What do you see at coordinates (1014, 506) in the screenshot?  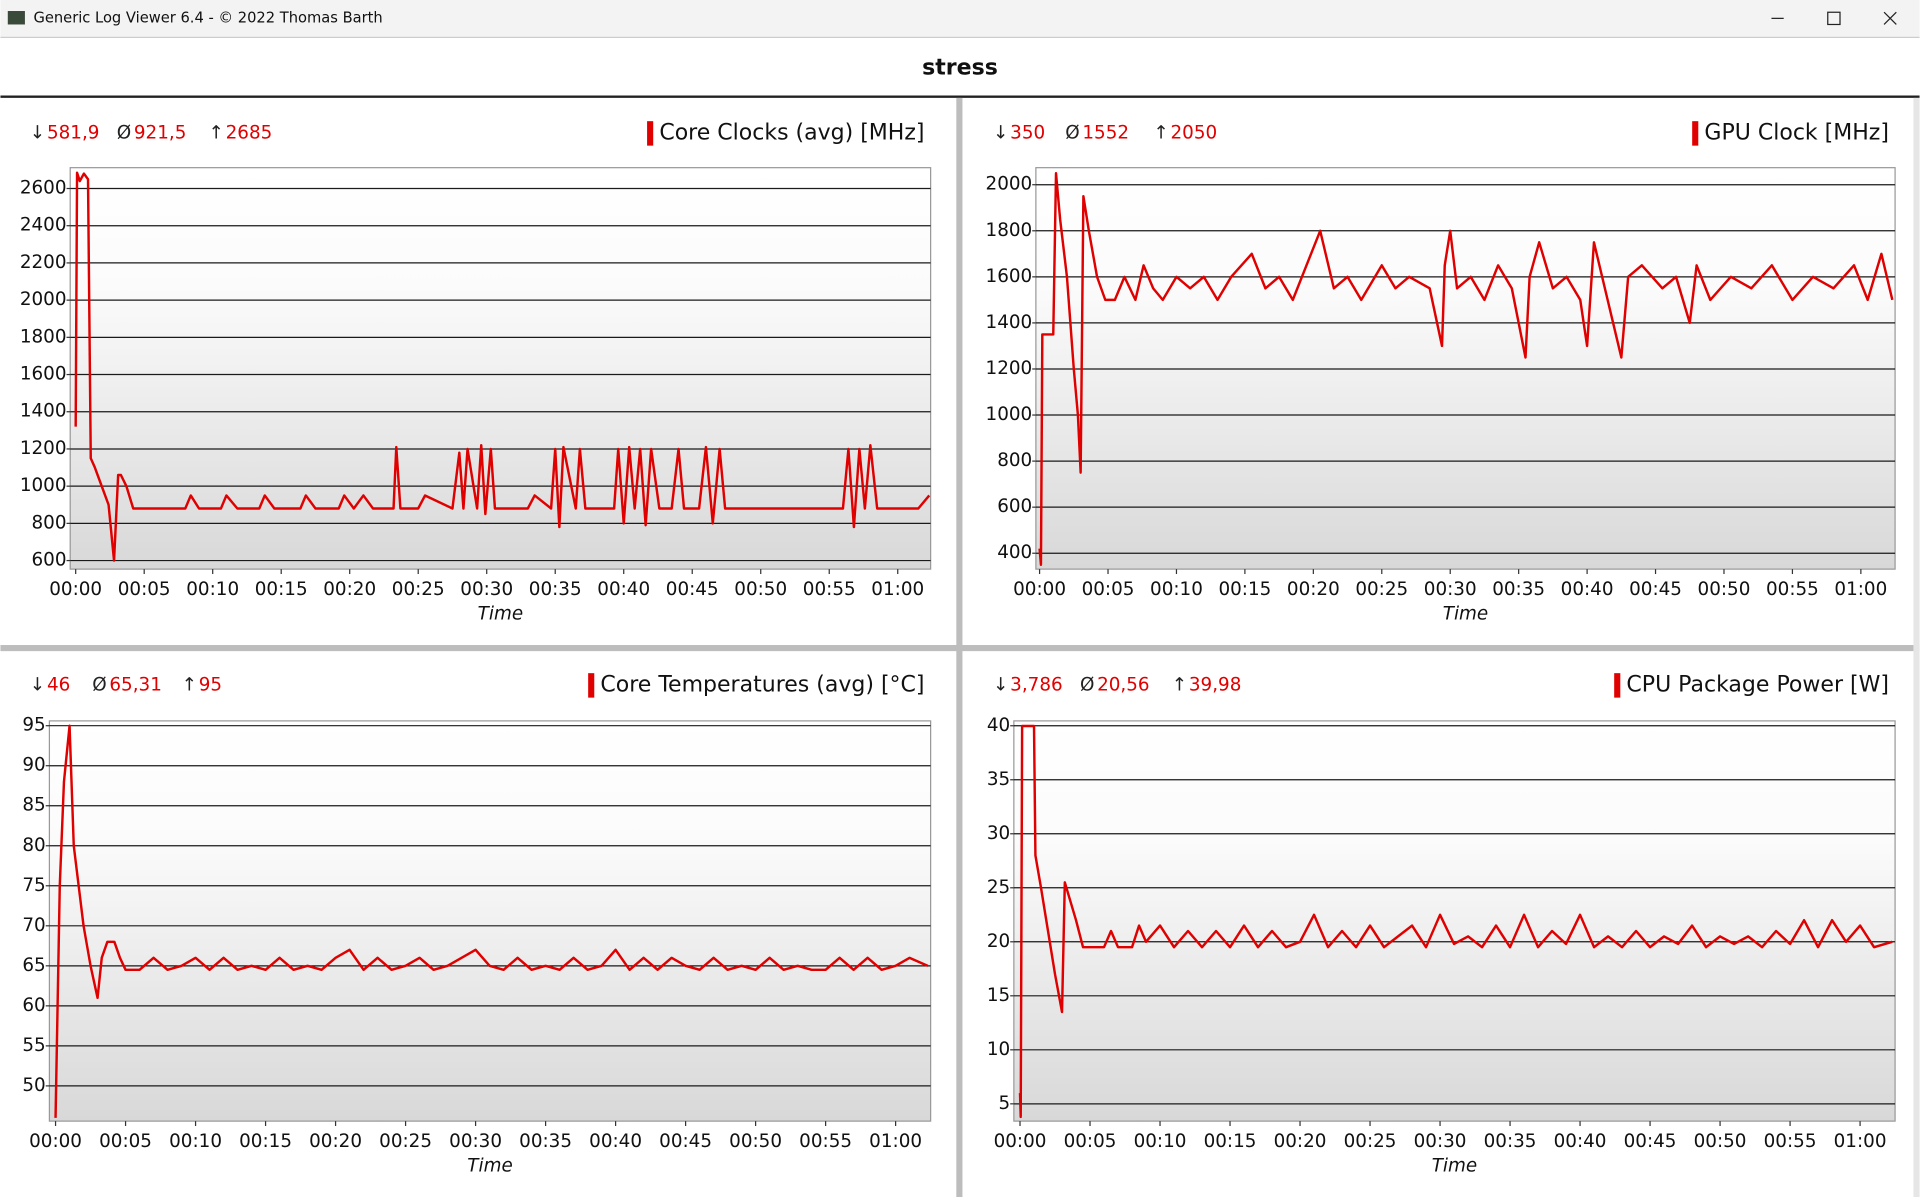 I see `y-tick-label: 600` at bounding box center [1014, 506].